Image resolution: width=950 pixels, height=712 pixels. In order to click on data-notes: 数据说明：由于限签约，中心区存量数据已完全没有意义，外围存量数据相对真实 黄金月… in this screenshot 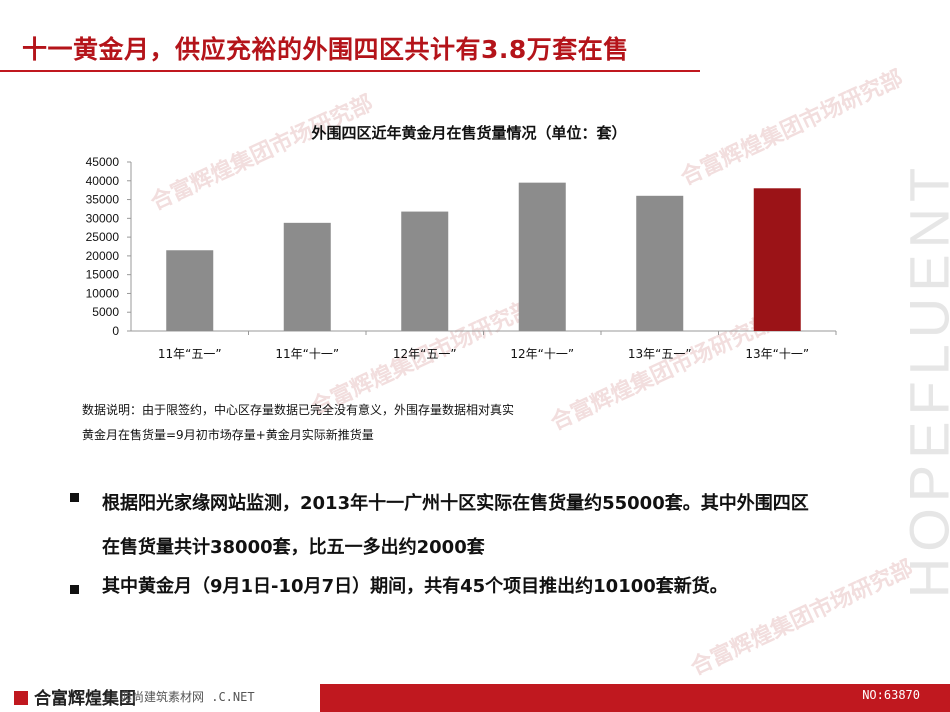, I will do `click(298, 423)`.